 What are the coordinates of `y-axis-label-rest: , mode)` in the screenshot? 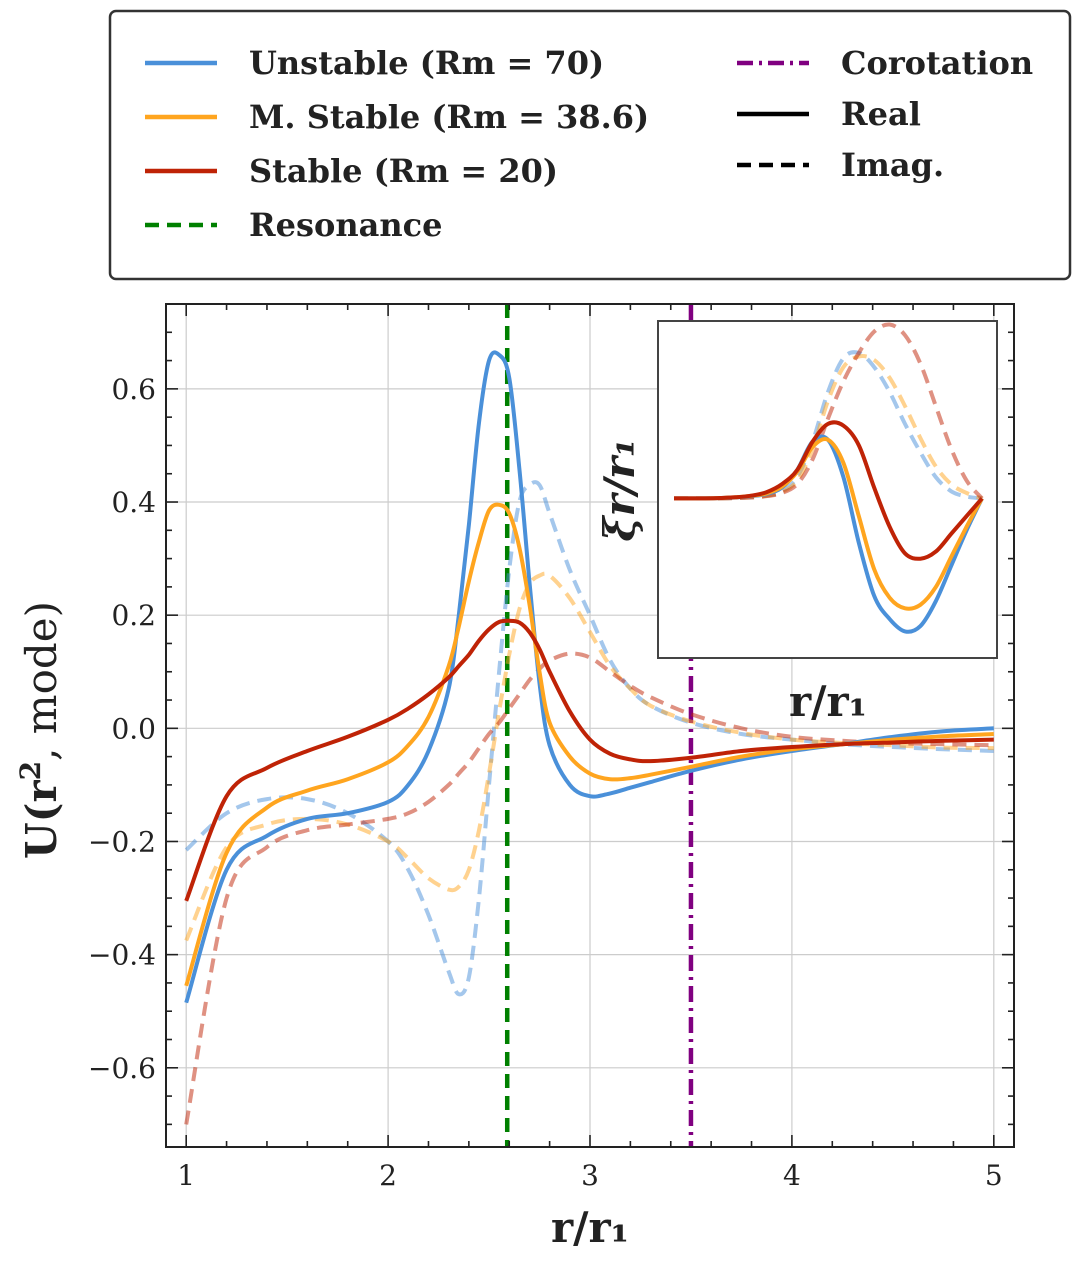 It's located at (41, 681).